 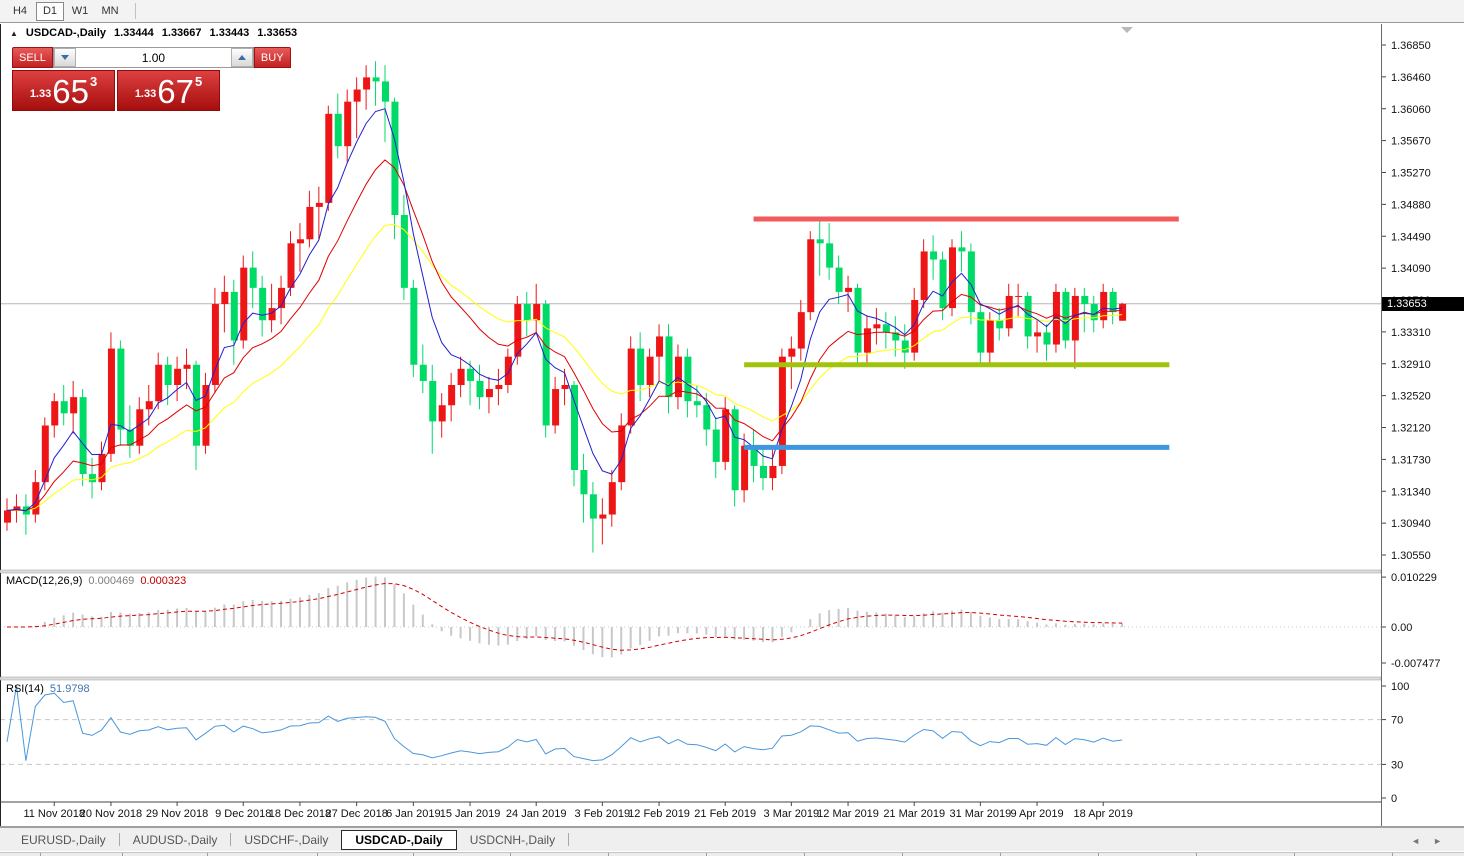 What do you see at coordinates (1414, 578) in the screenshot?
I see `macd-tick-label: 0.010229` at bounding box center [1414, 578].